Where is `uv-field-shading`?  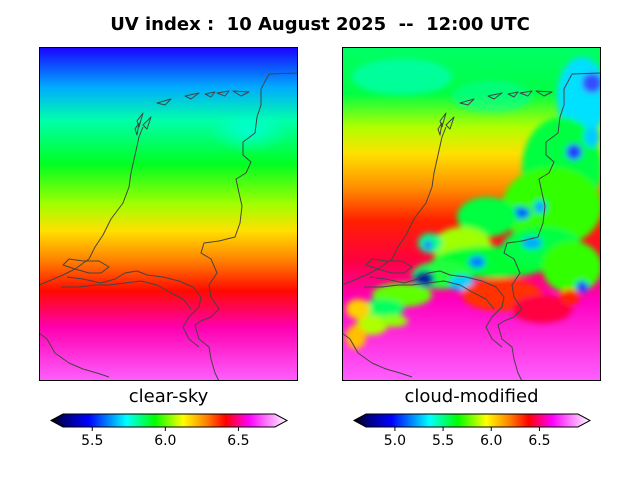 uv-field-shading is located at coordinates (249, 132).